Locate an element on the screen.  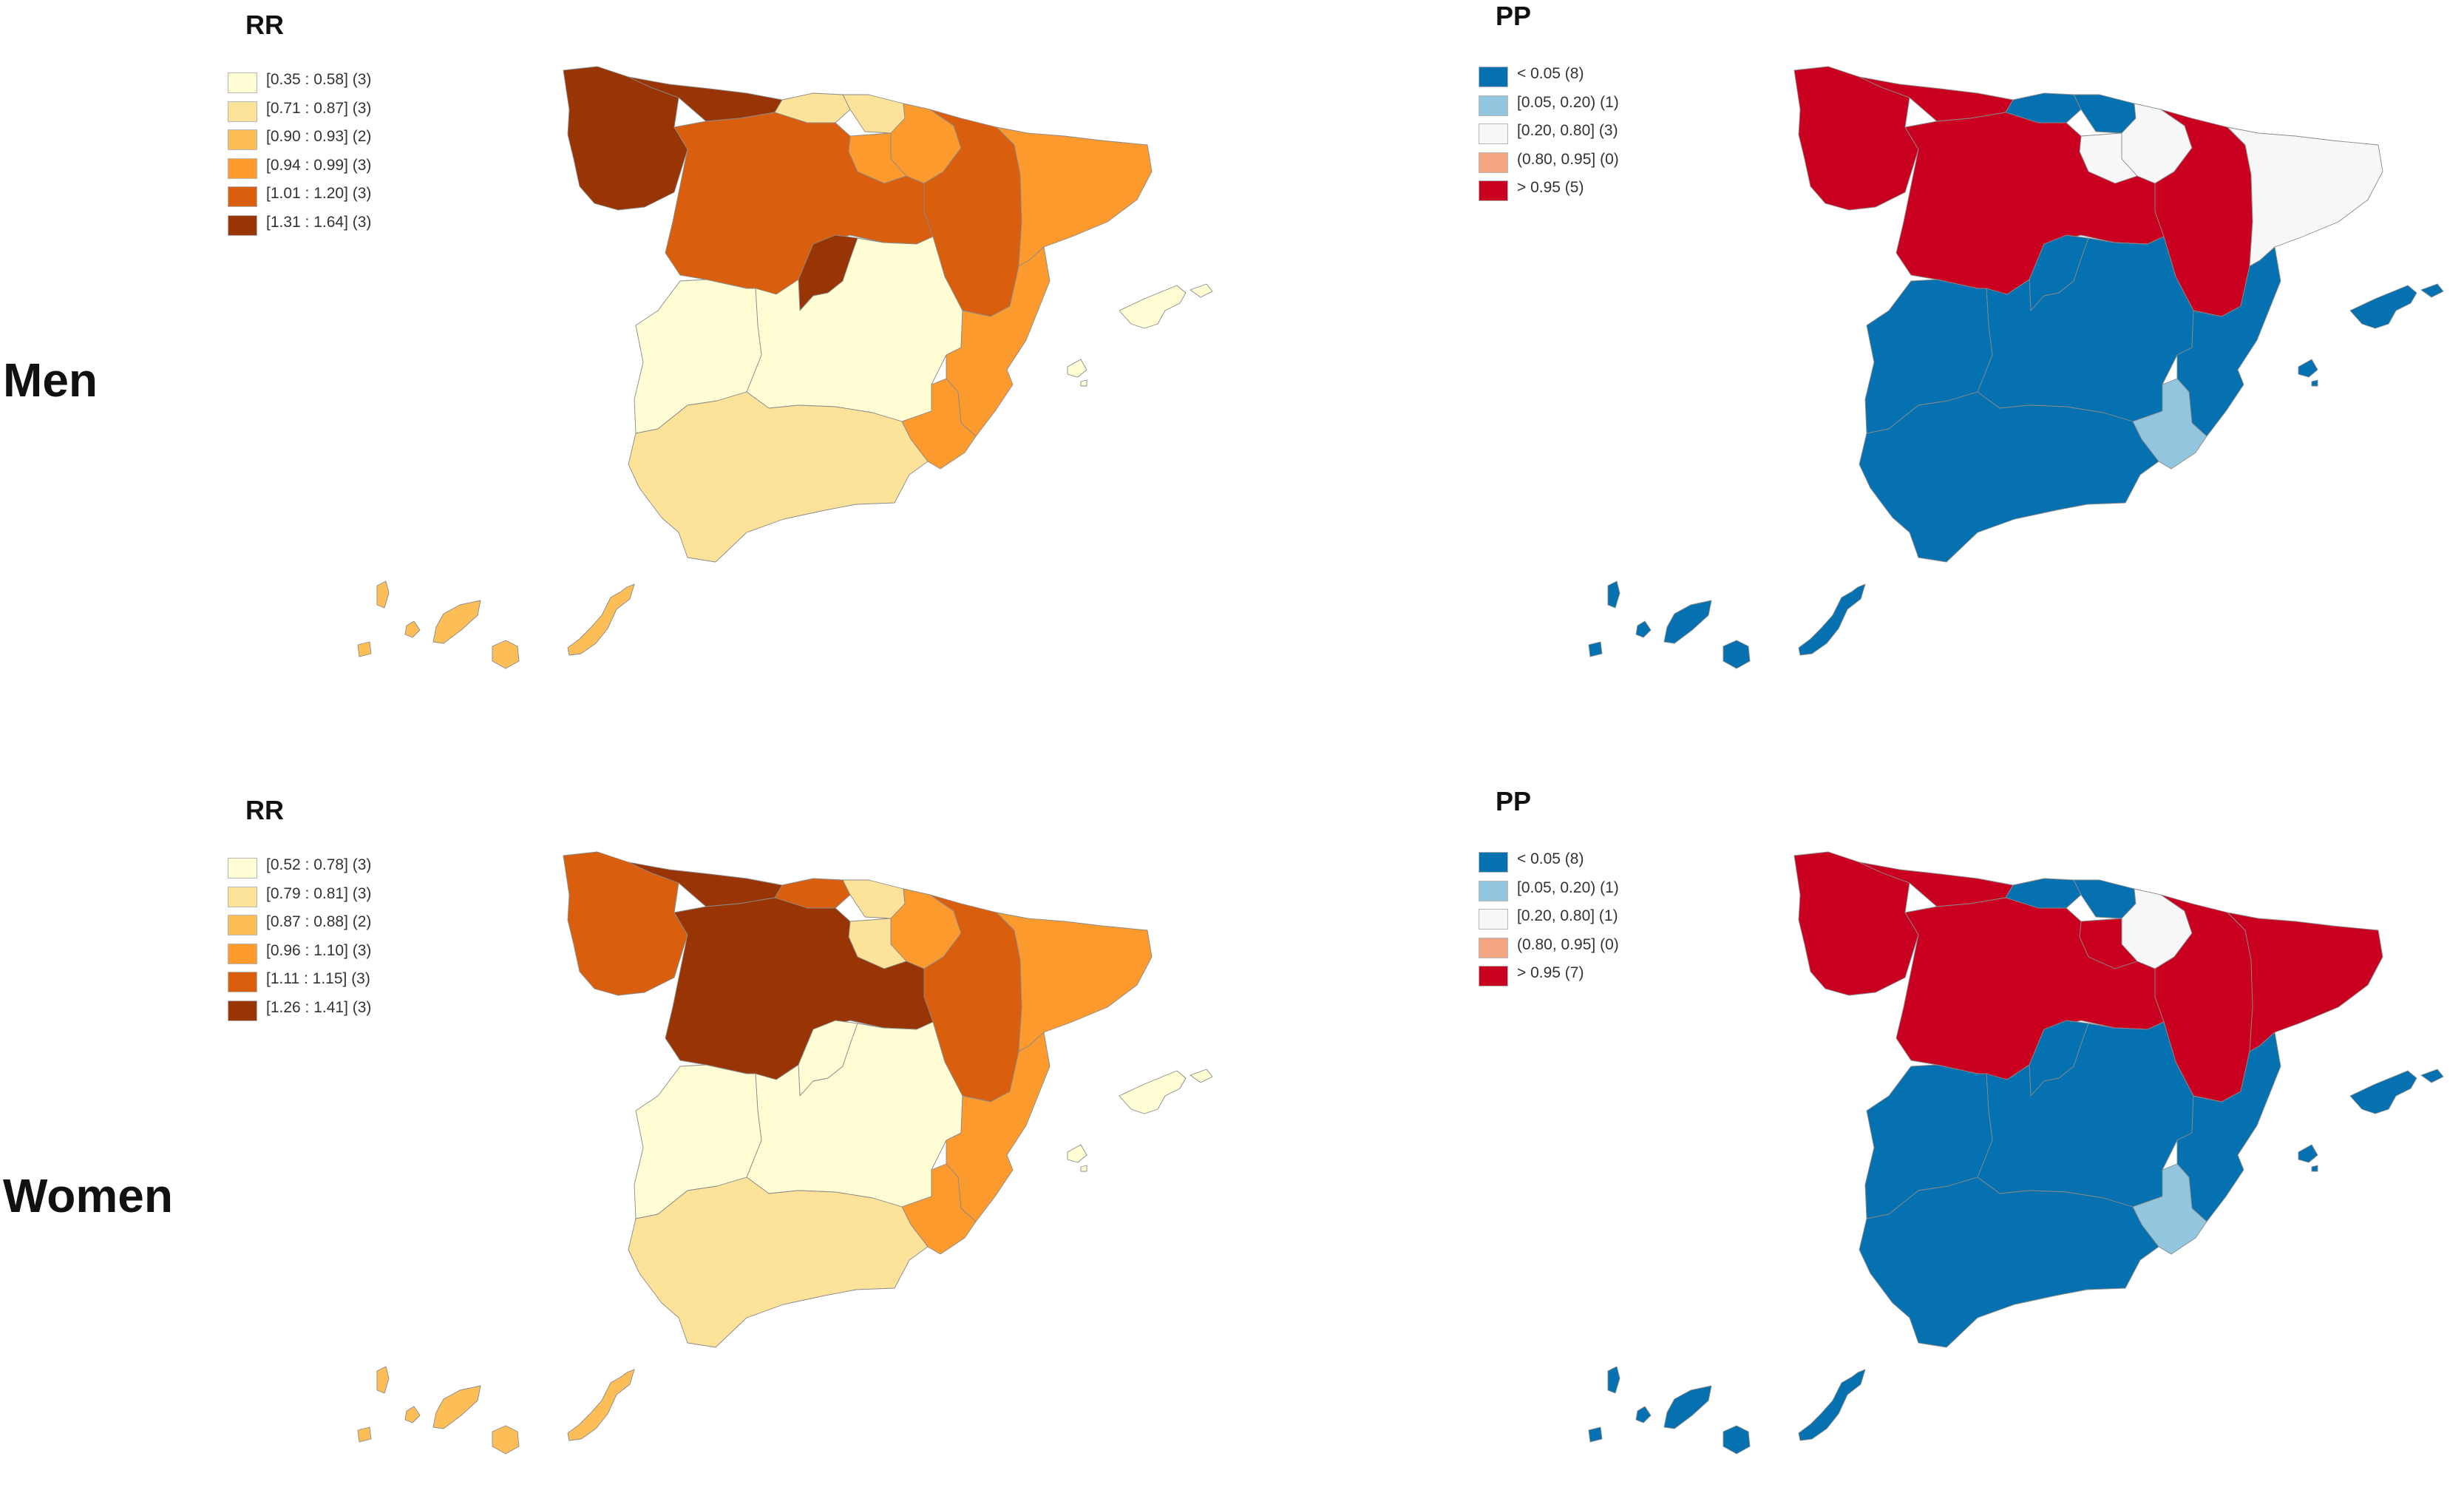
legend-label: [0.96 : 1.10] (3) is located at coordinates (319, 950).